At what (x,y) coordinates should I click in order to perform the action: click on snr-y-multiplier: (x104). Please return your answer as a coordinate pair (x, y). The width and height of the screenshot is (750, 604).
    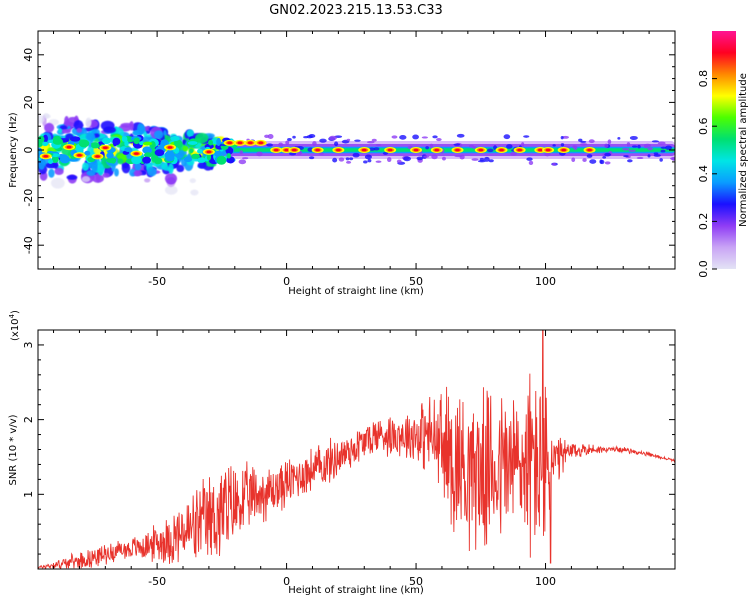
    Looking at the image, I should click on (14, 325).